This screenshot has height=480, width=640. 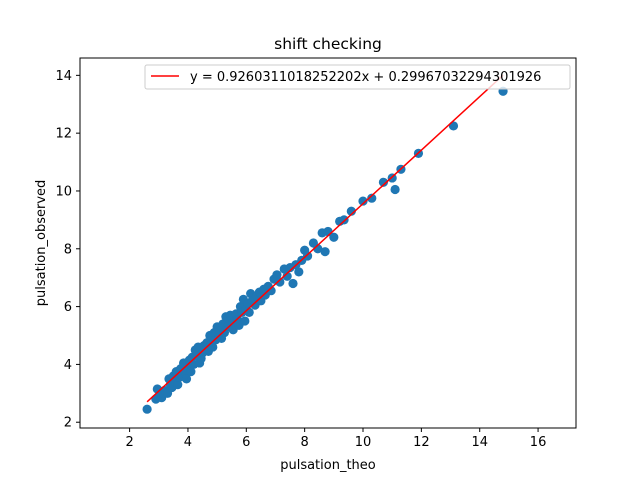 I want to click on x-tick-label: 4, so click(x=188, y=442).